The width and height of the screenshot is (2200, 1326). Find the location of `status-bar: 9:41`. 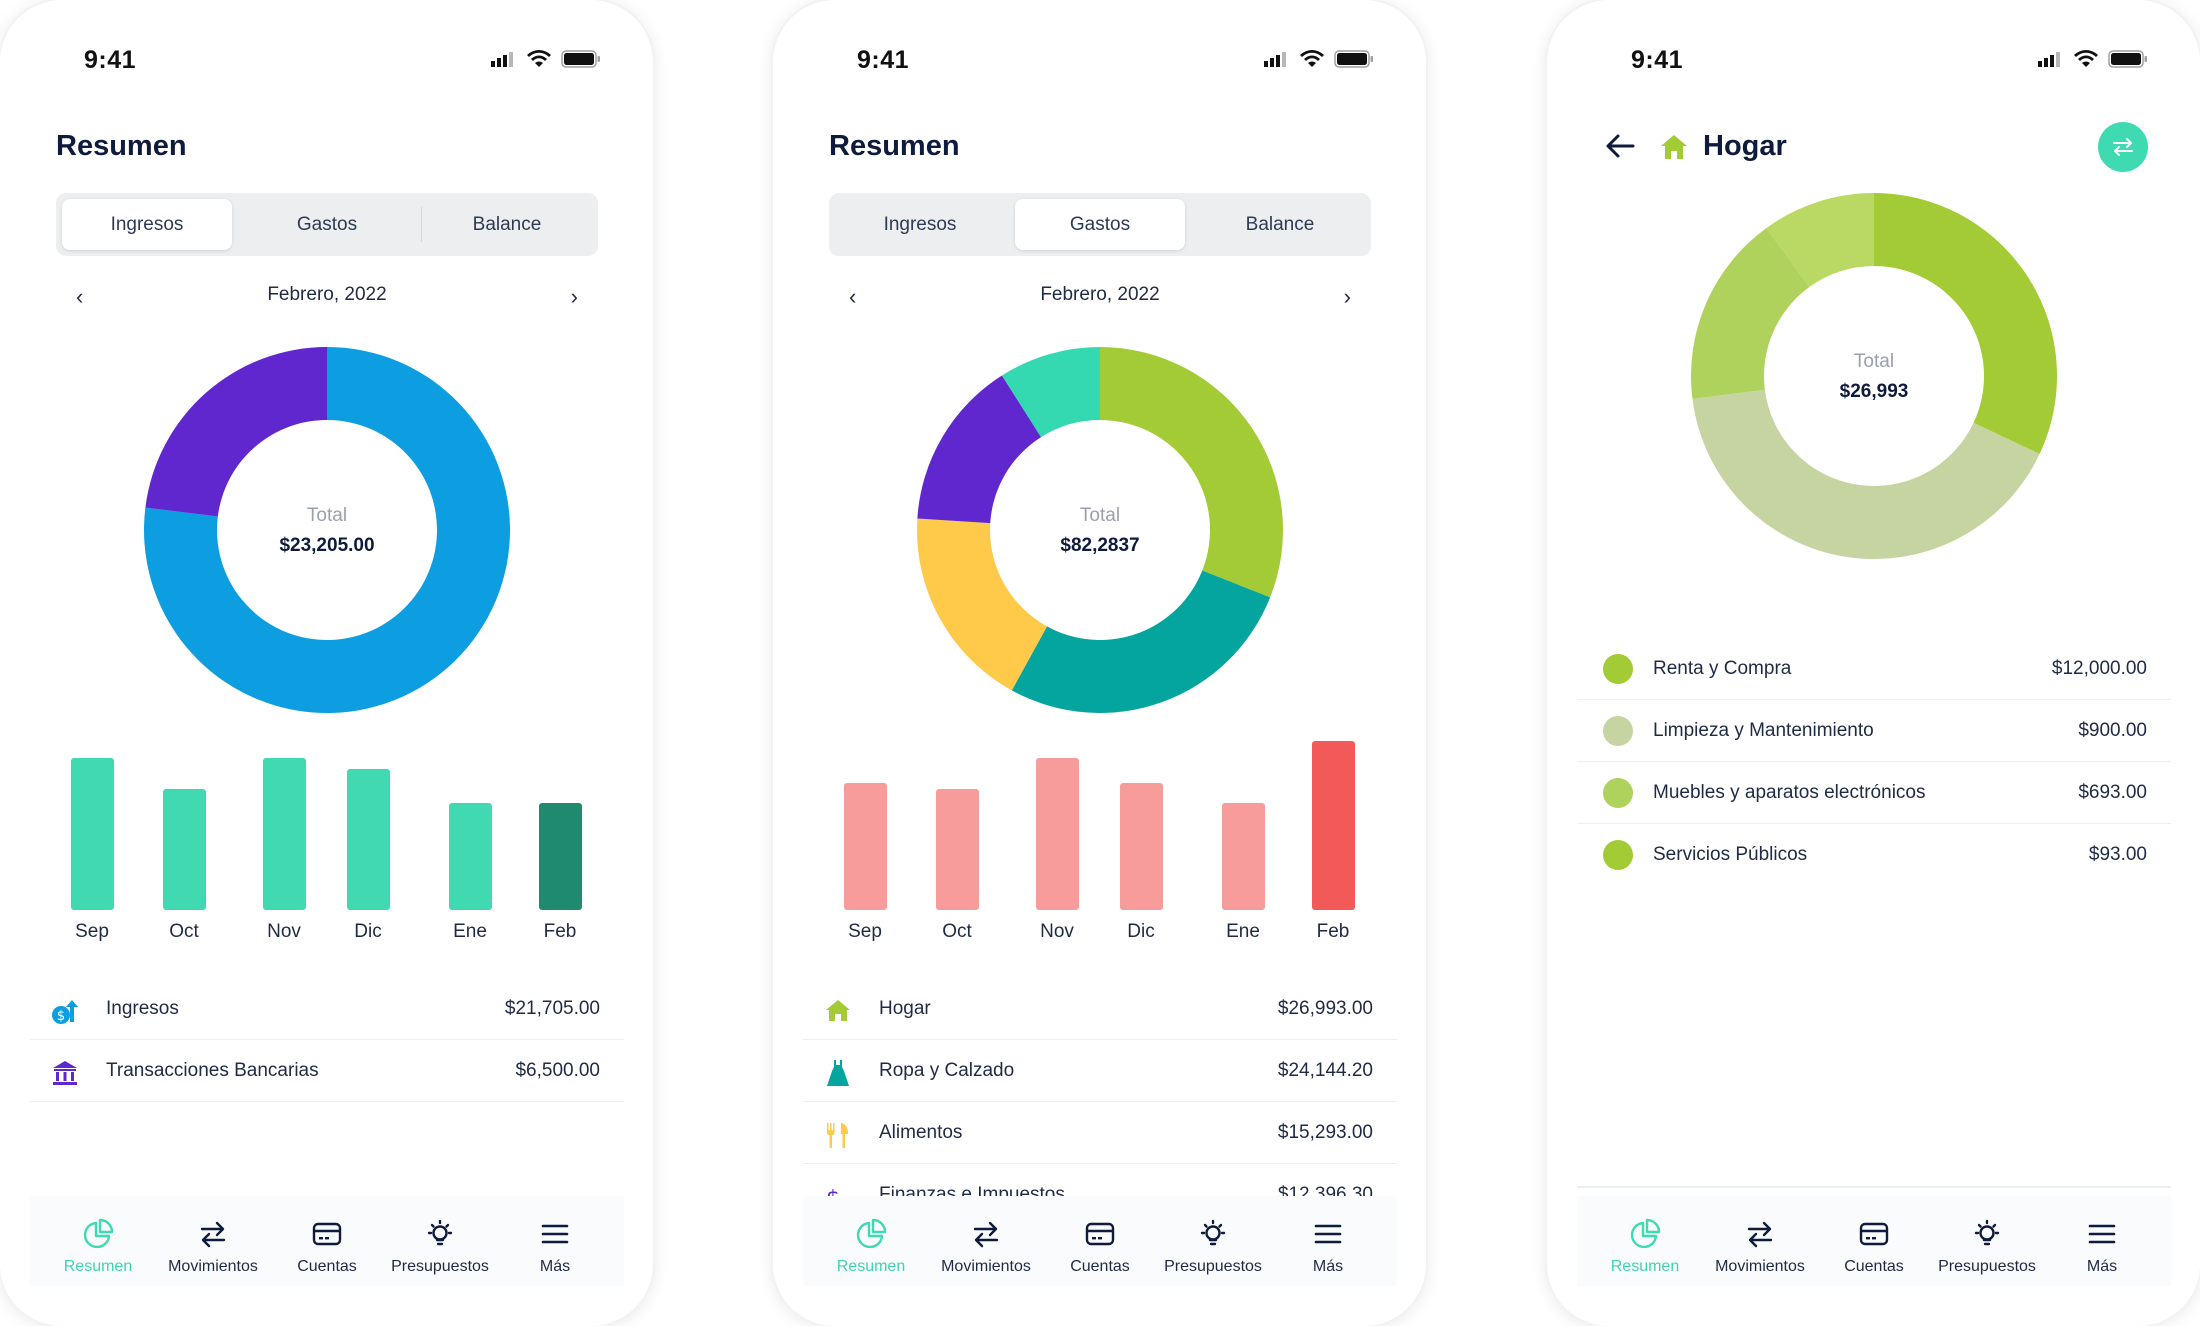

status-bar: 9:41 is located at coordinates (1099, 60).